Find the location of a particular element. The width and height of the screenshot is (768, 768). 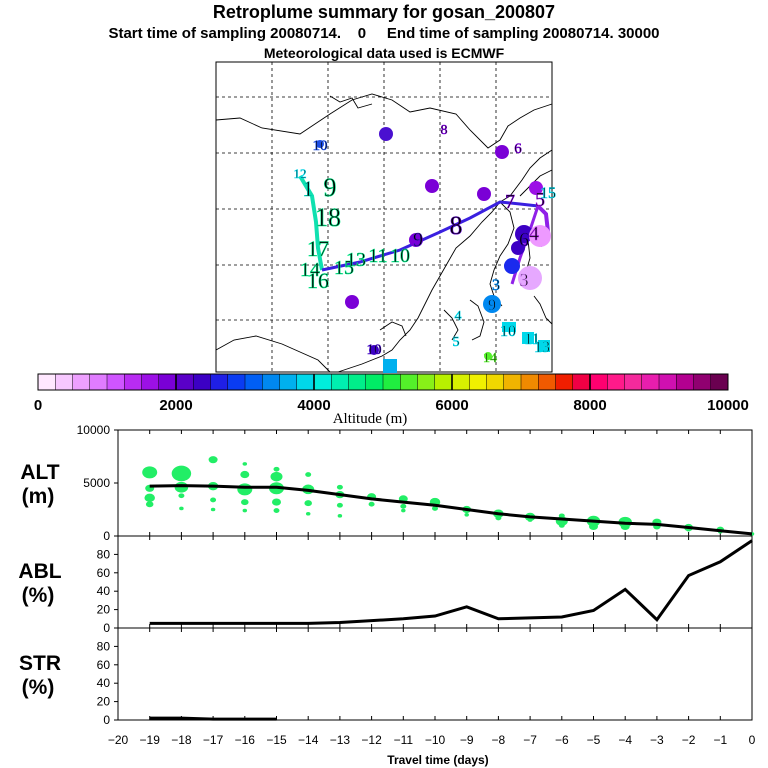

x-tick-label: −5 is located at coordinates (594, 740).